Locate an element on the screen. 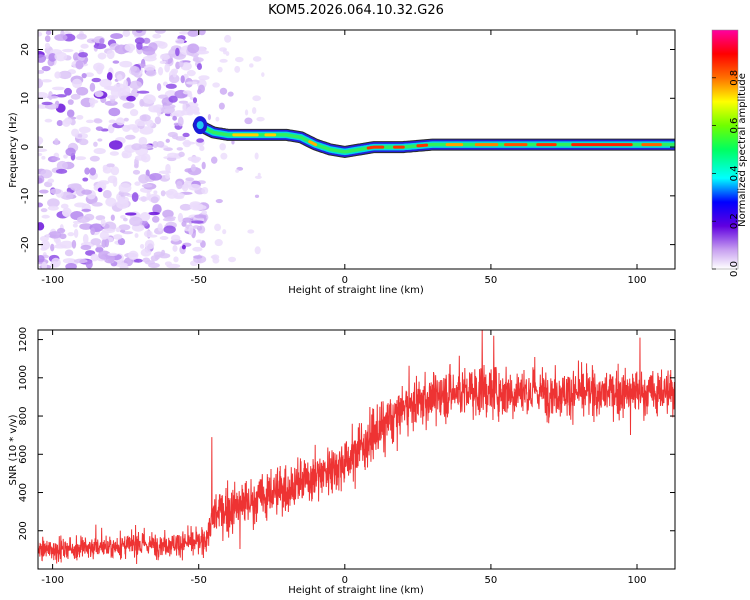 The width and height of the screenshot is (750, 600). colorbar-tick-label: 0.0 is located at coordinates (734, 269).